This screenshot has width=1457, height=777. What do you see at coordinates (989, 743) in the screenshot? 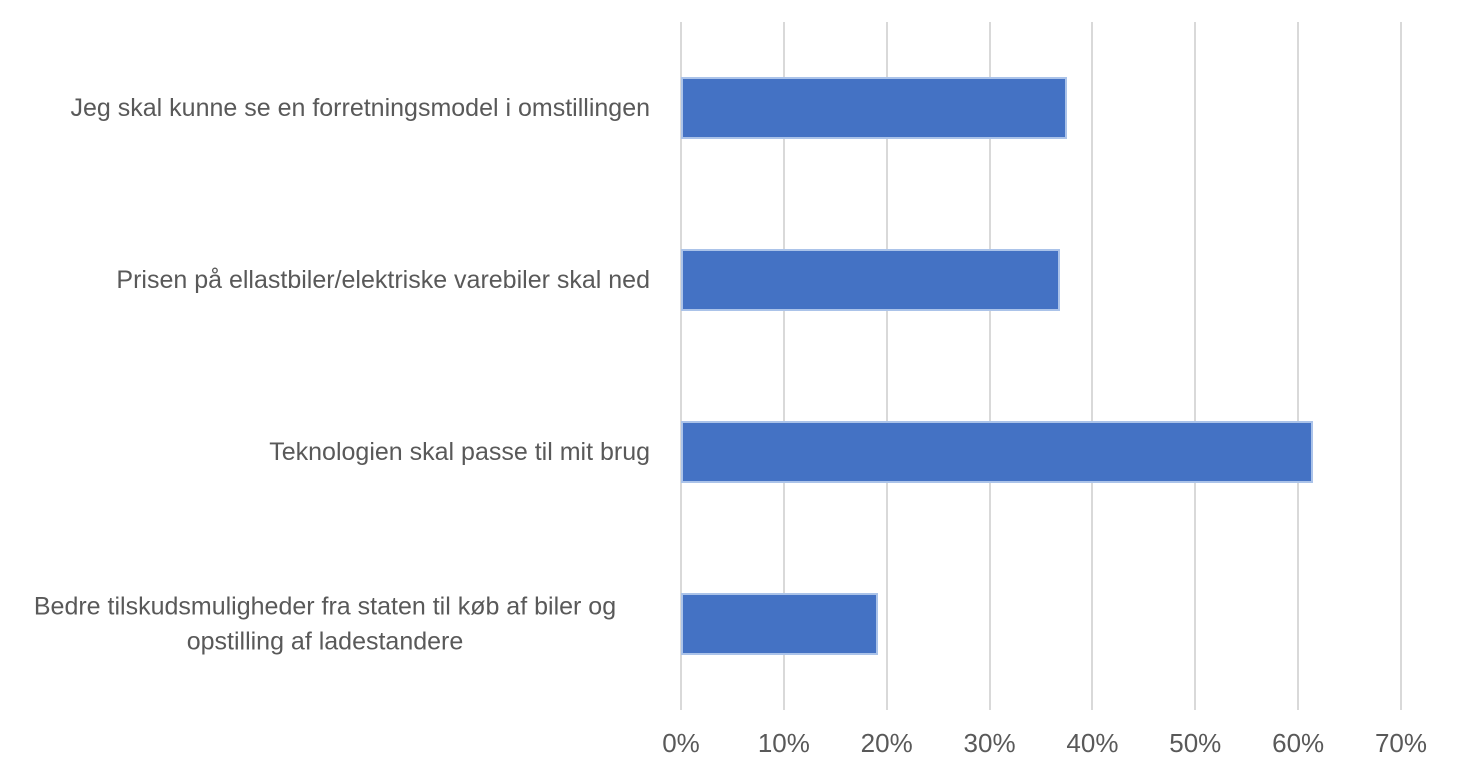
I see `x-tick-label-30%: 30%` at bounding box center [989, 743].